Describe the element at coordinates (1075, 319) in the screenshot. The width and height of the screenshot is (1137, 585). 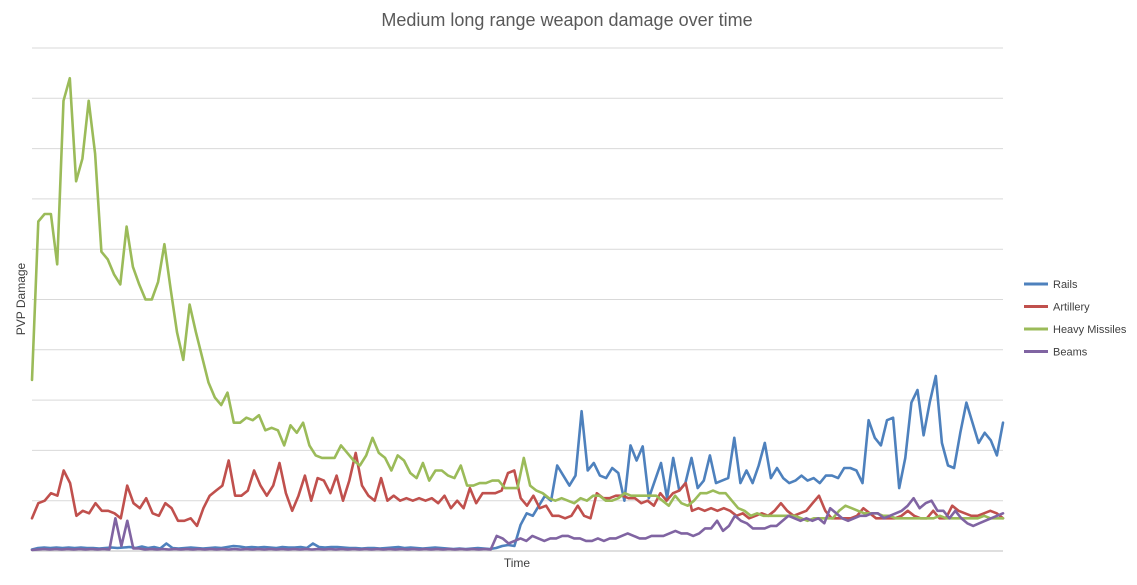
I see `legend: Rails Artillery Heavy Missiles Beams` at that location.